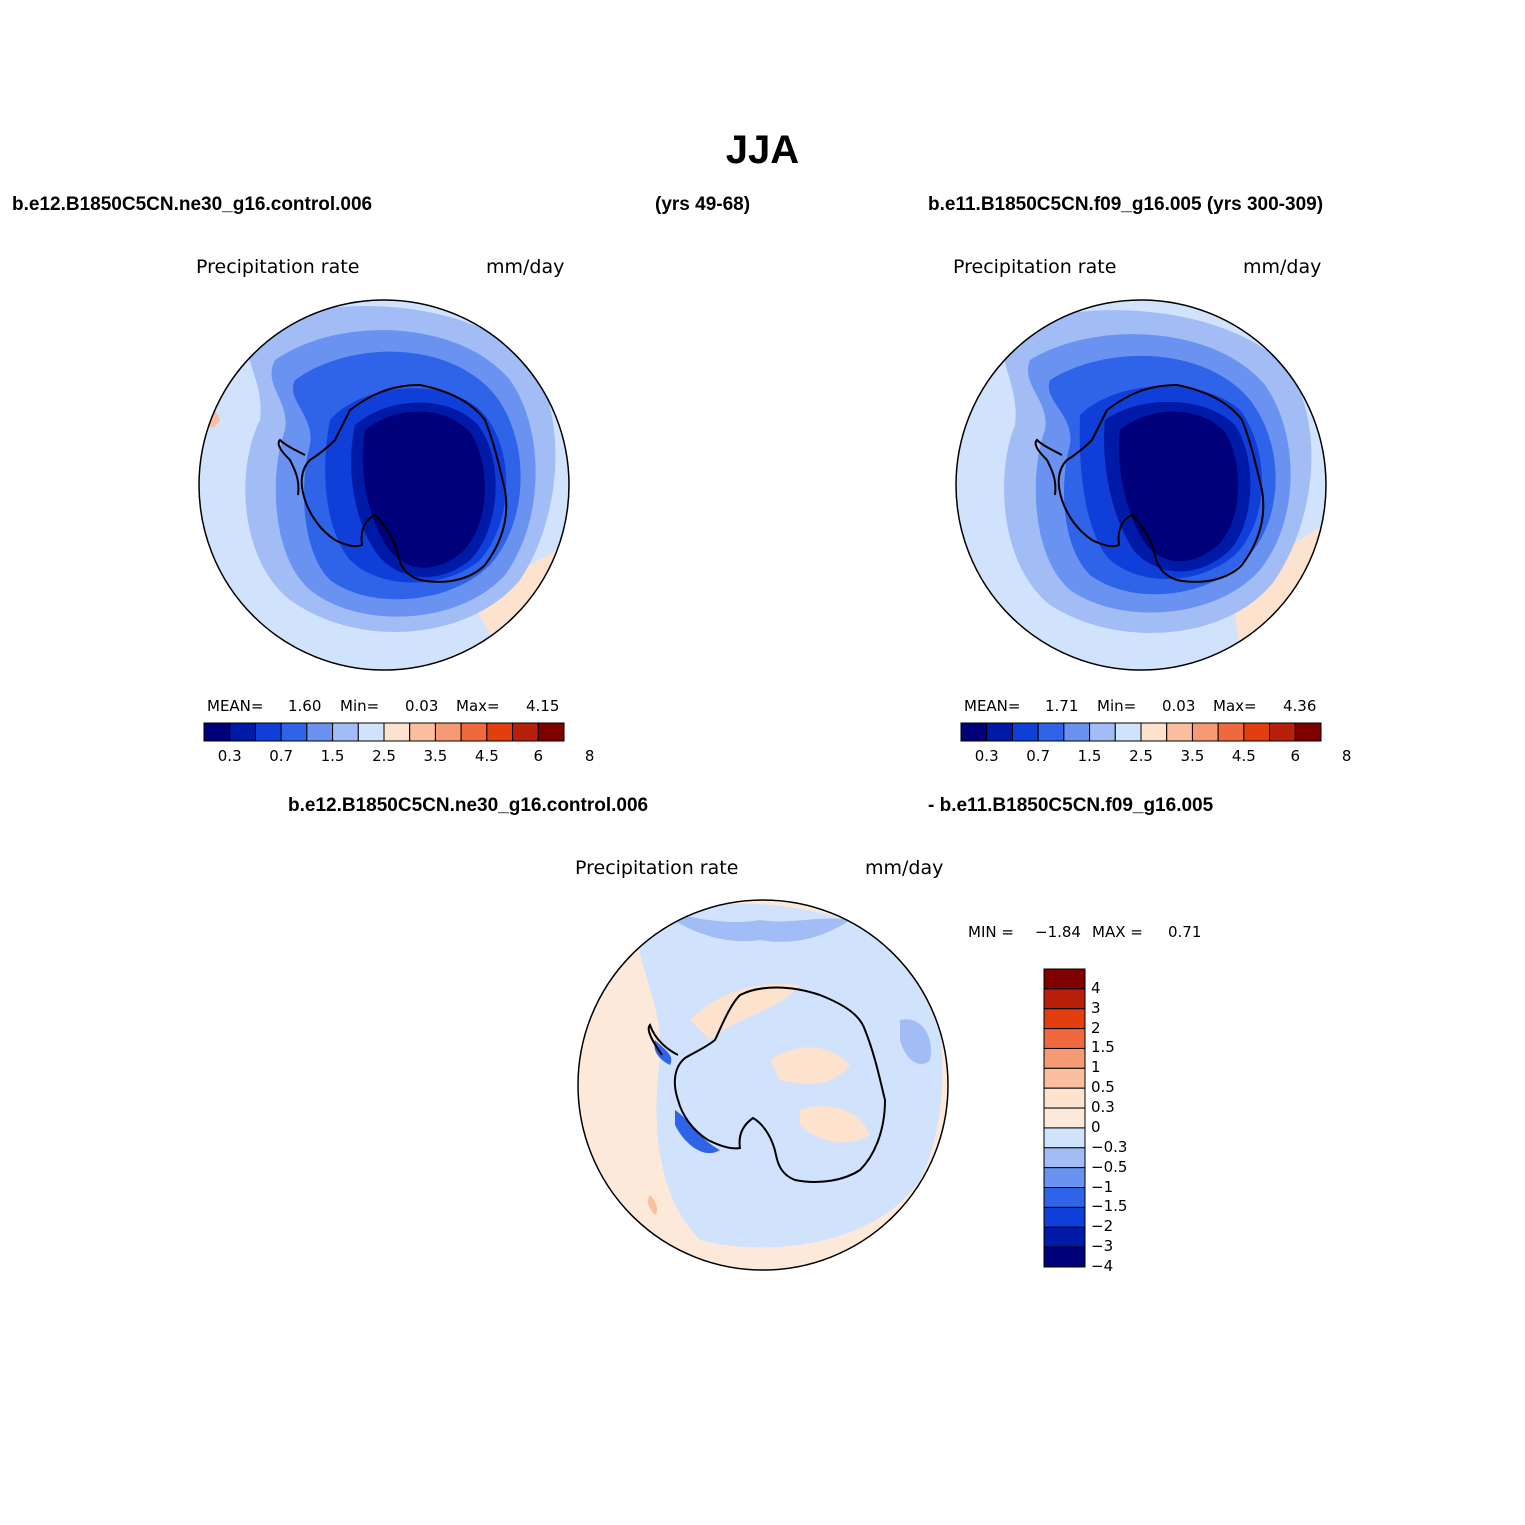  Describe the element at coordinates (543, 706) in the screenshot. I see `panel1-max-value: 4.15` at that location.